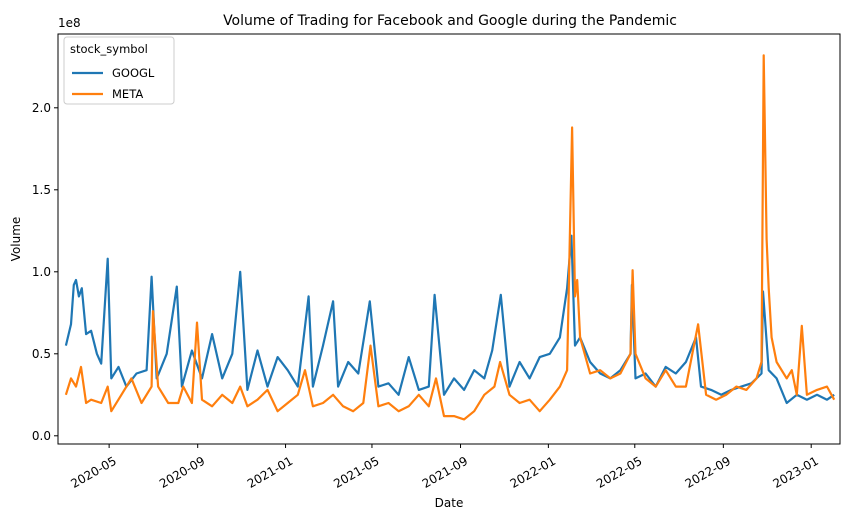 The width and height of the screenshot is (846, 520). I want to click on y-axis: 0.0 0.5 1.0 1.5 2.0, so click(45, 272).